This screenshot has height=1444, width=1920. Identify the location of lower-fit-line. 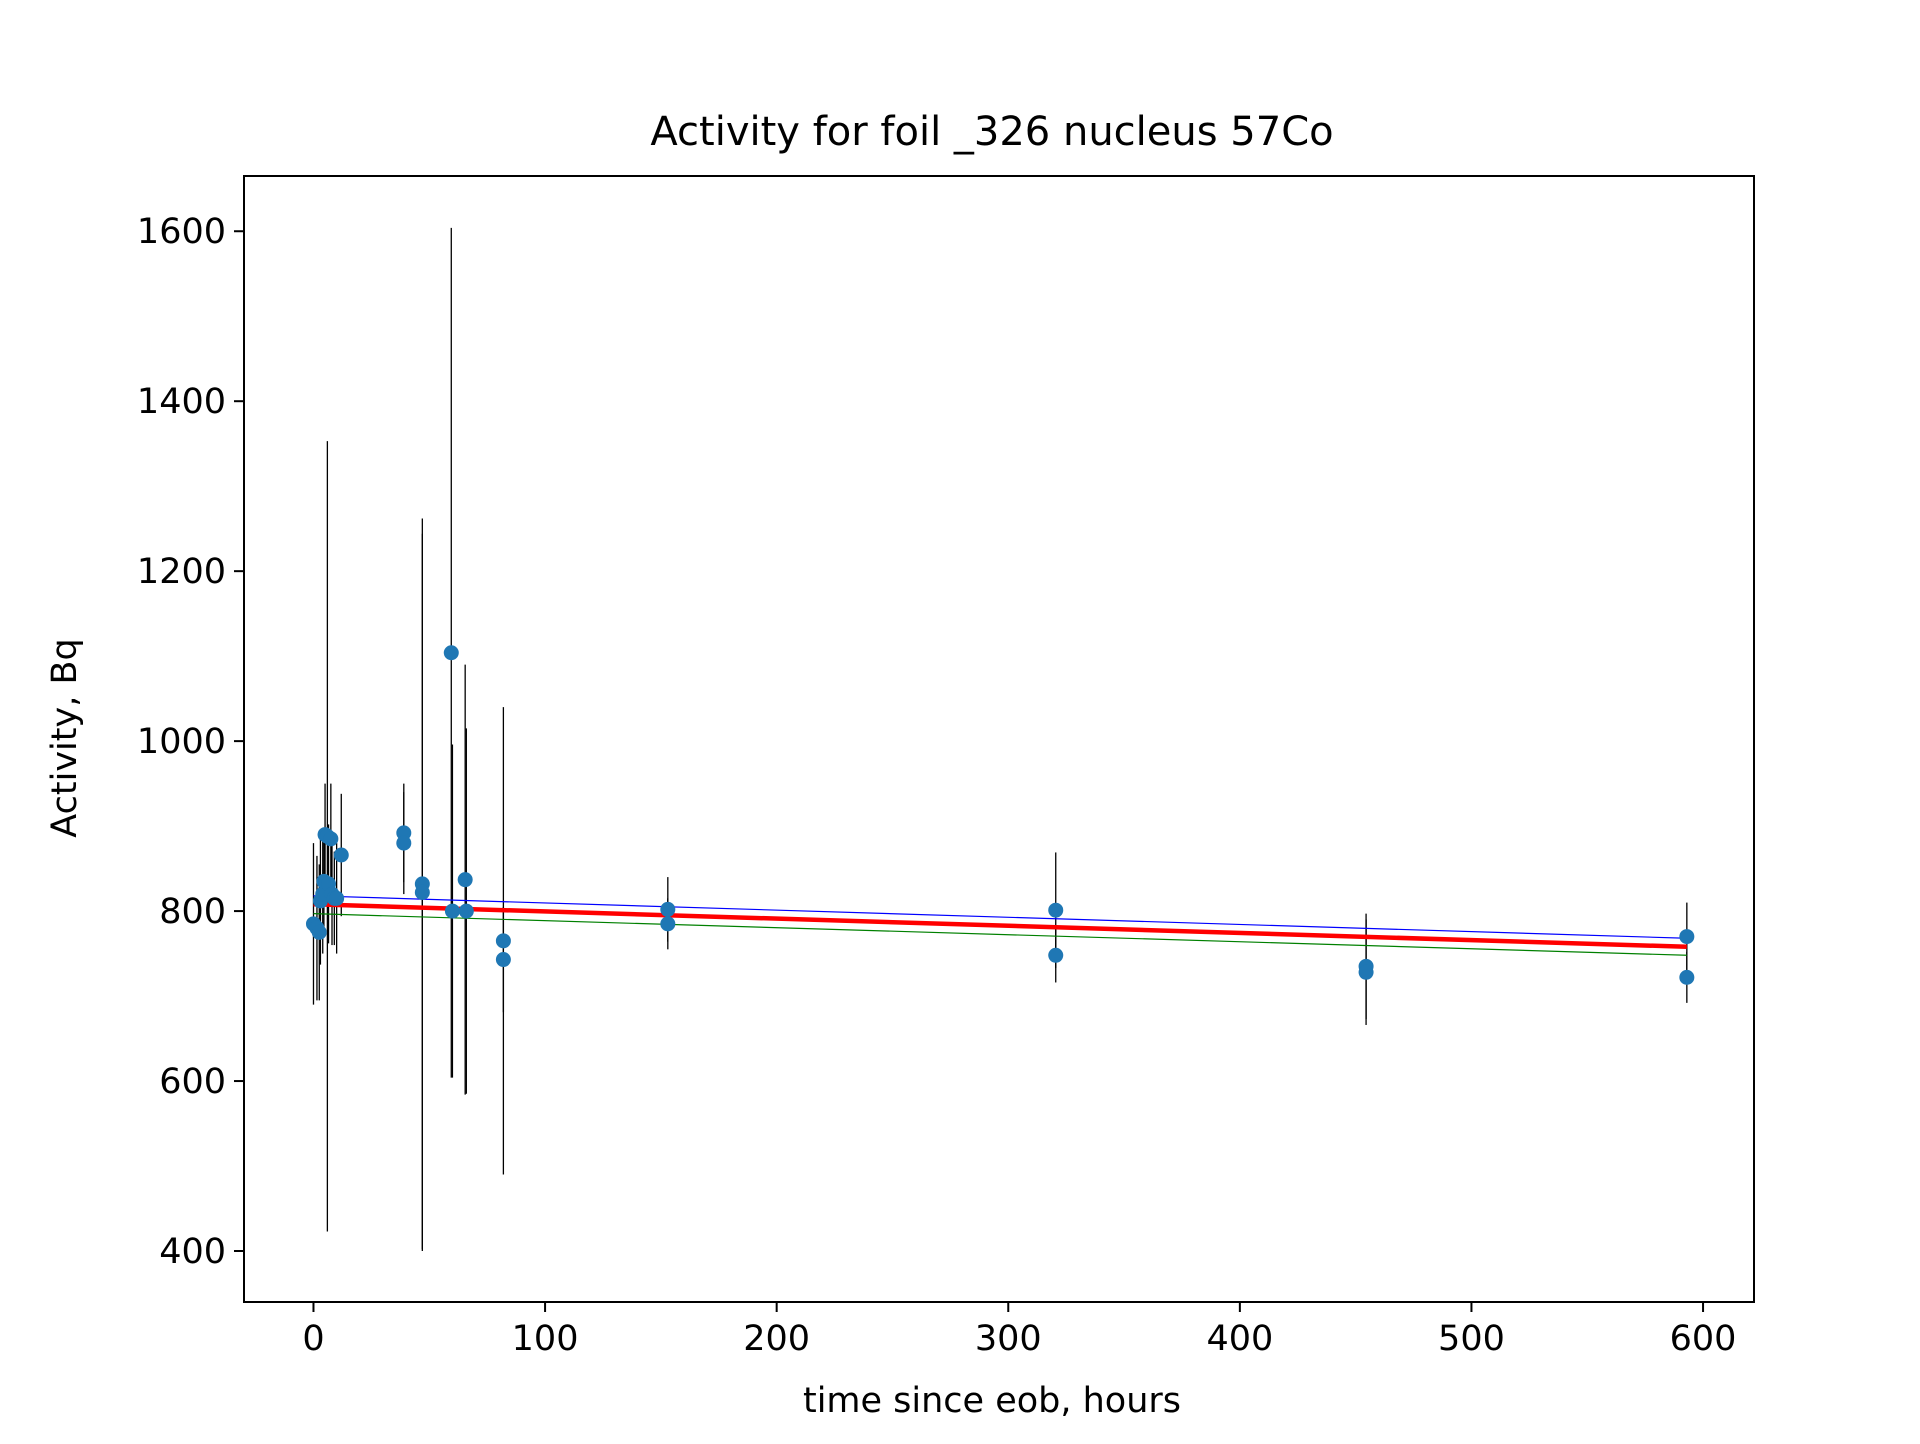
(1000, 934).